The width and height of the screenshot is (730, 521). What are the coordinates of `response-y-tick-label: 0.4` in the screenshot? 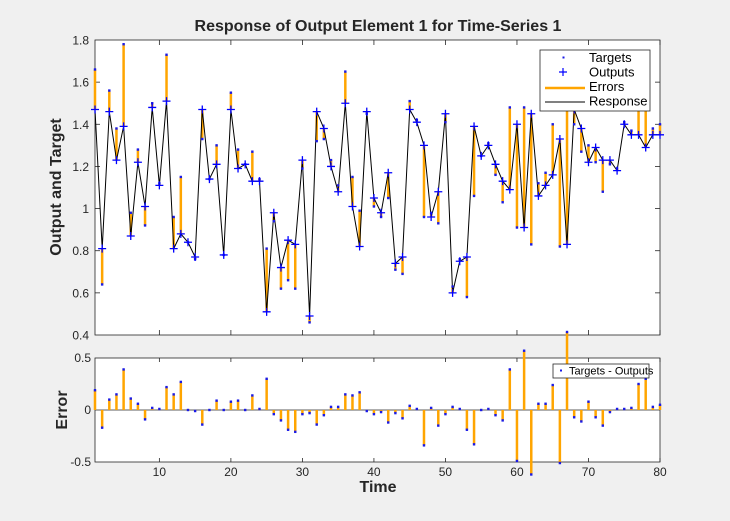 It's located at (80, 336).